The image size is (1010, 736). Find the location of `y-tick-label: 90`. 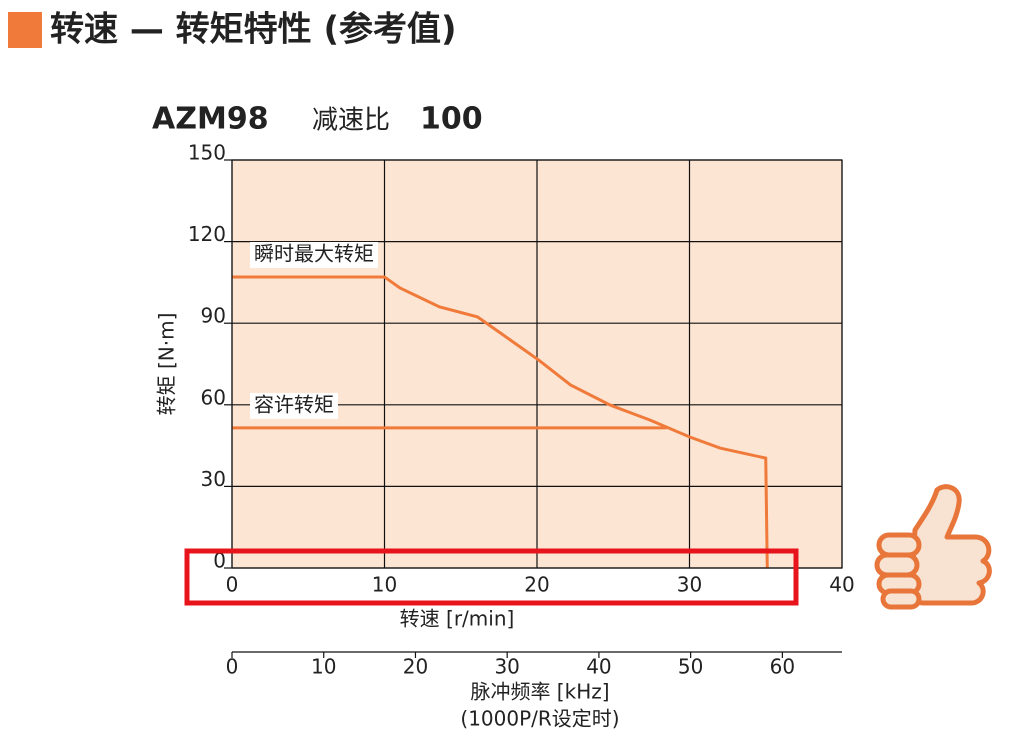

y-tick-label: 90 is located at coordinates (213, 316).